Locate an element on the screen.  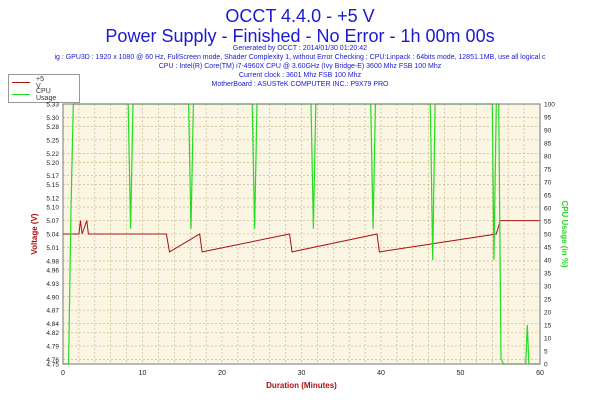
legend-label-voltage: +5 V is located at coordinates (40, 83).